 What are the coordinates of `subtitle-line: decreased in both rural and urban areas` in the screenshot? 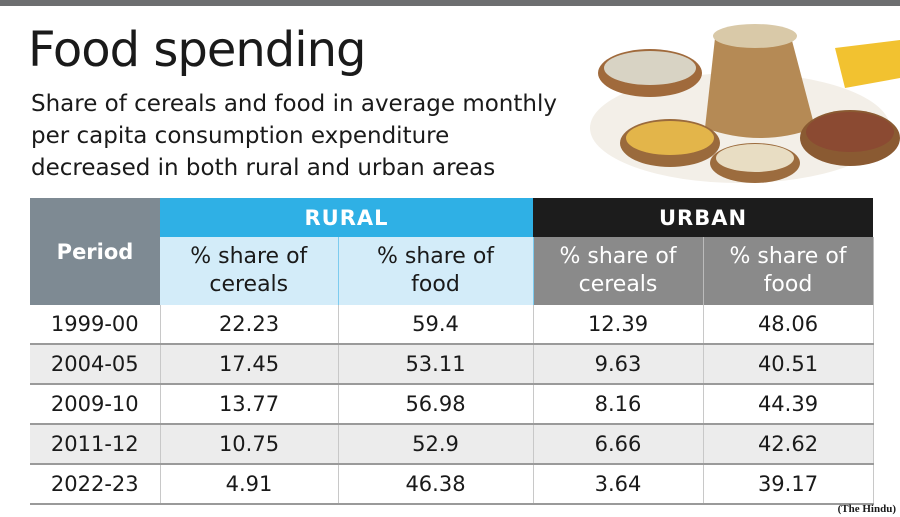 It's located at (263, 168).